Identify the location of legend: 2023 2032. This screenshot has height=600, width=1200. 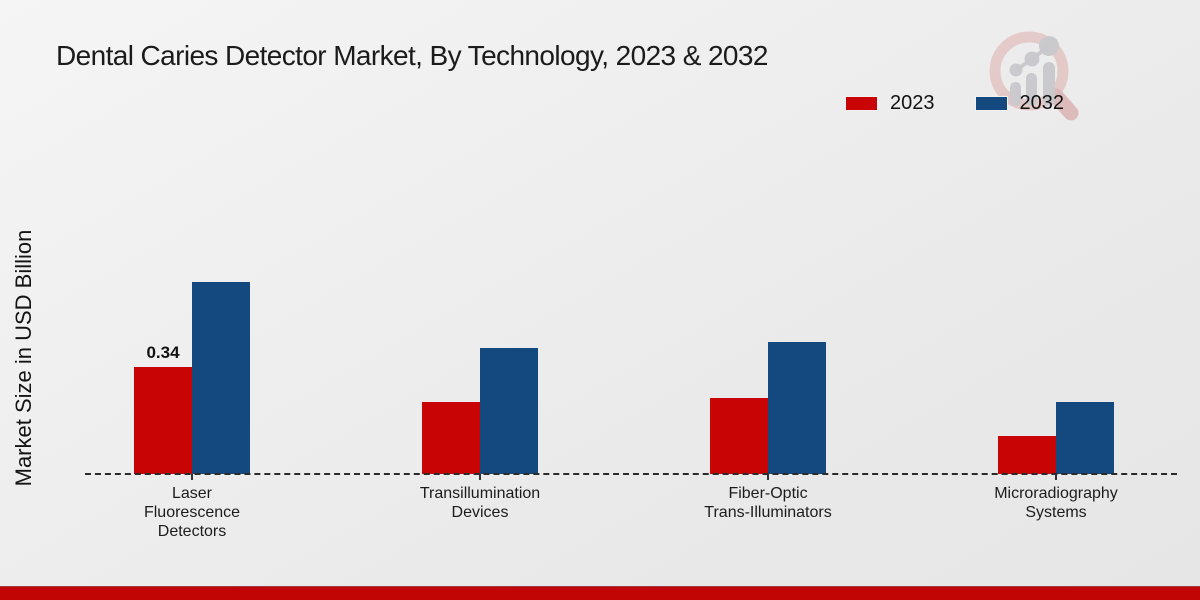
(954, 103).